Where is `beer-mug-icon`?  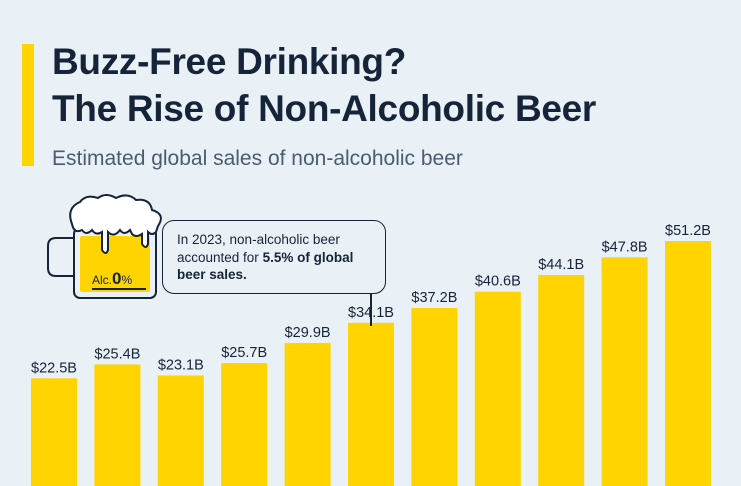 beer-mug-icon is located at coordinates (106, 249).